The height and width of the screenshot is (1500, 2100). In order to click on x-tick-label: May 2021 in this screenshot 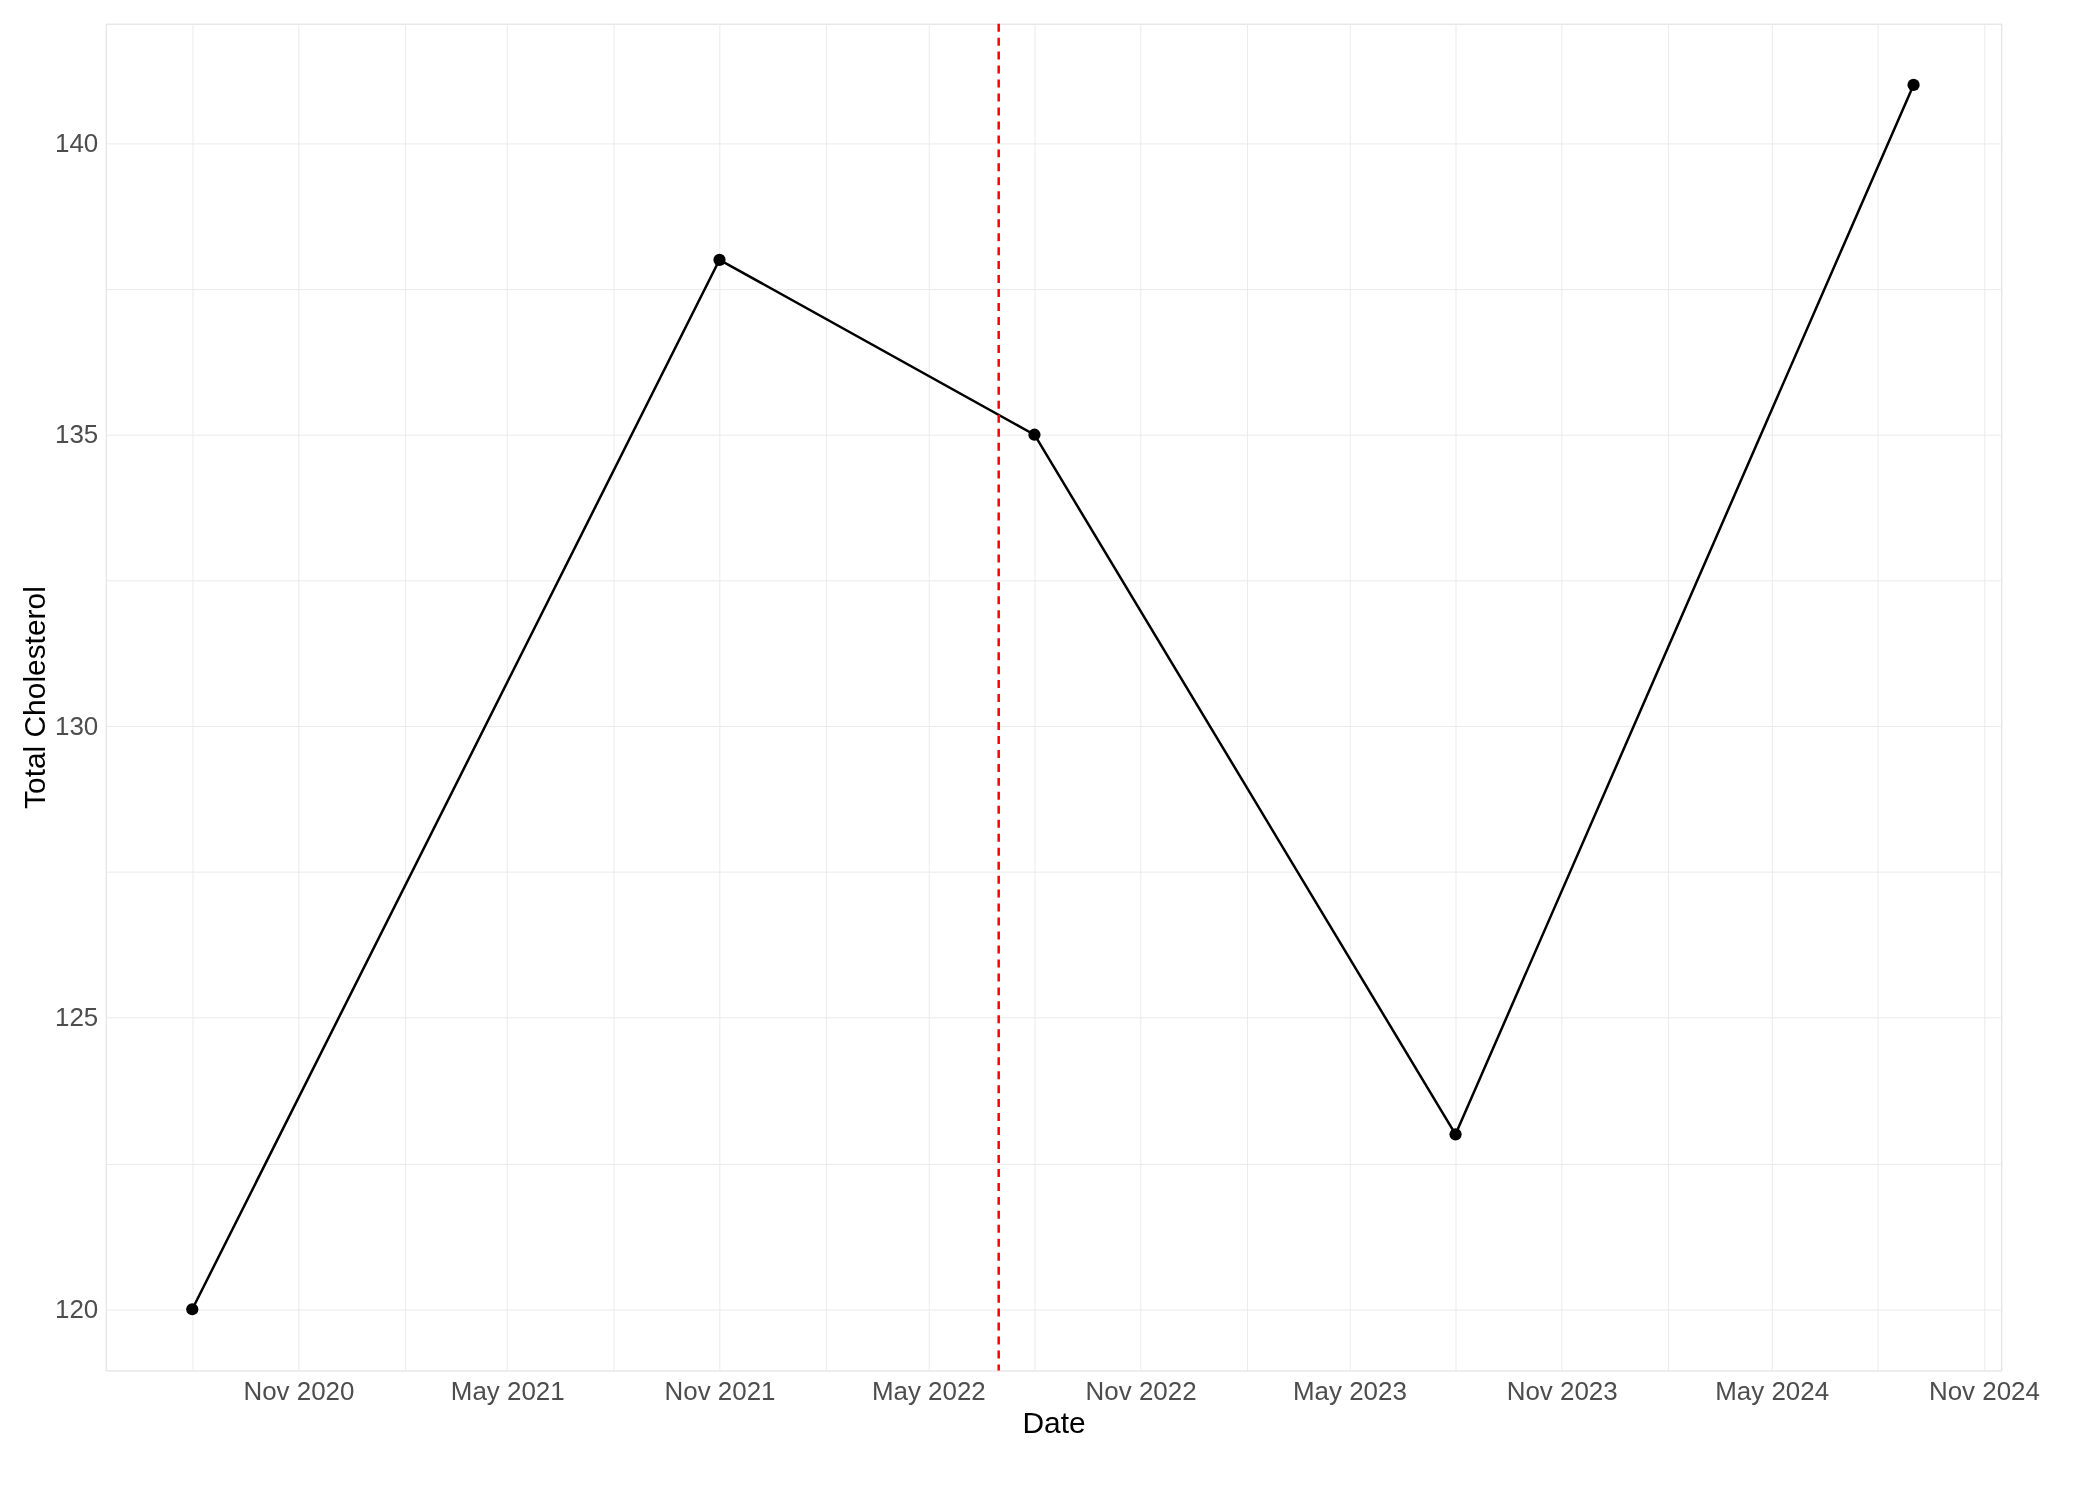, I will do `click(507, 1390)`.